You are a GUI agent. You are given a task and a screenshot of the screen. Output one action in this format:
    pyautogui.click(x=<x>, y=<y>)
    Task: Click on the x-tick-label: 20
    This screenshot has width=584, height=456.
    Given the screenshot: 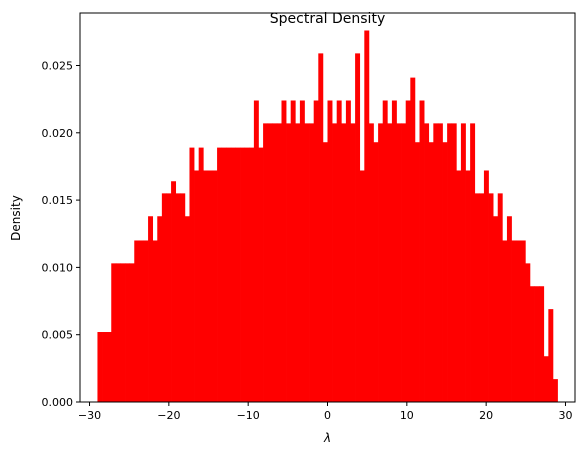 What is the action you would take?
    pyautogui.click(x=486, y=415)
    